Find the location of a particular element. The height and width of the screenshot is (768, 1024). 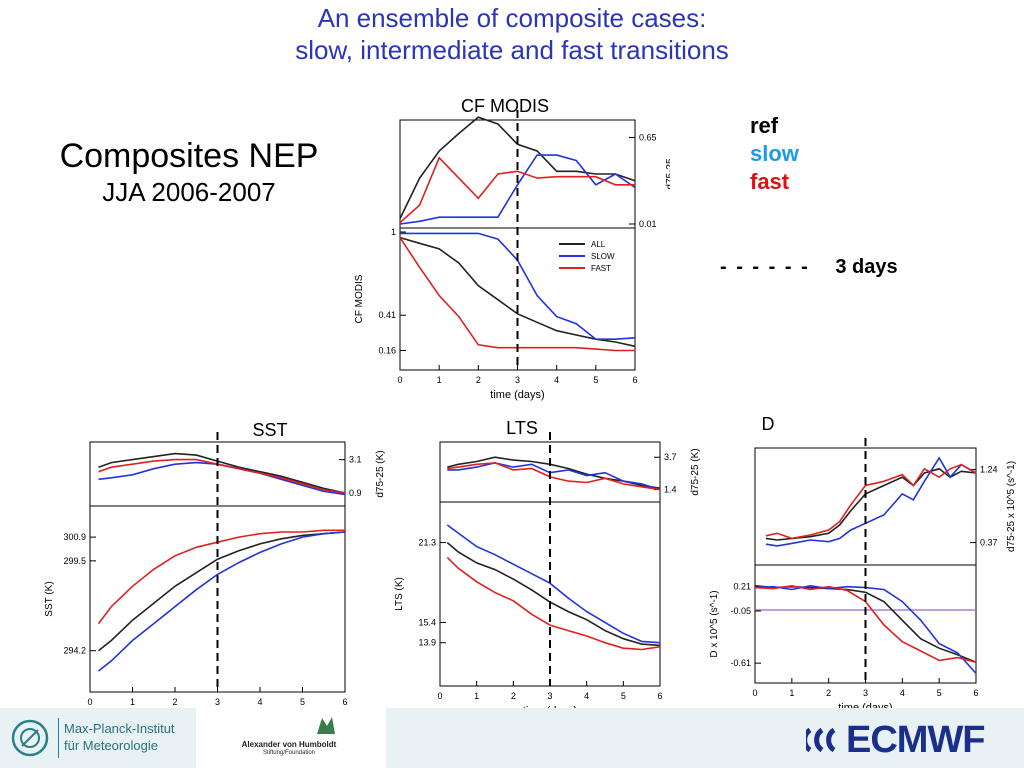

color-key: ref slow fast is located at coordinates (774, 154).